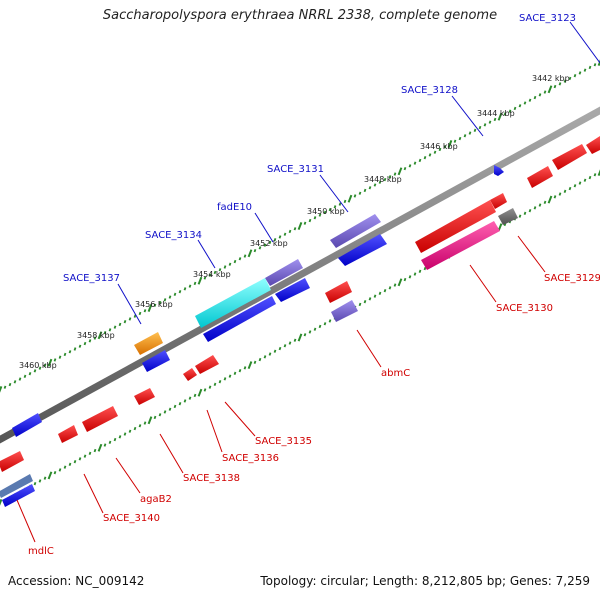 This screenshot has width=600, height=600. What do you see at coordinates (211, 478) in the screenshot?
I see `gene-label-sace3138: SACE_3138` at bounding box center [211, 478].